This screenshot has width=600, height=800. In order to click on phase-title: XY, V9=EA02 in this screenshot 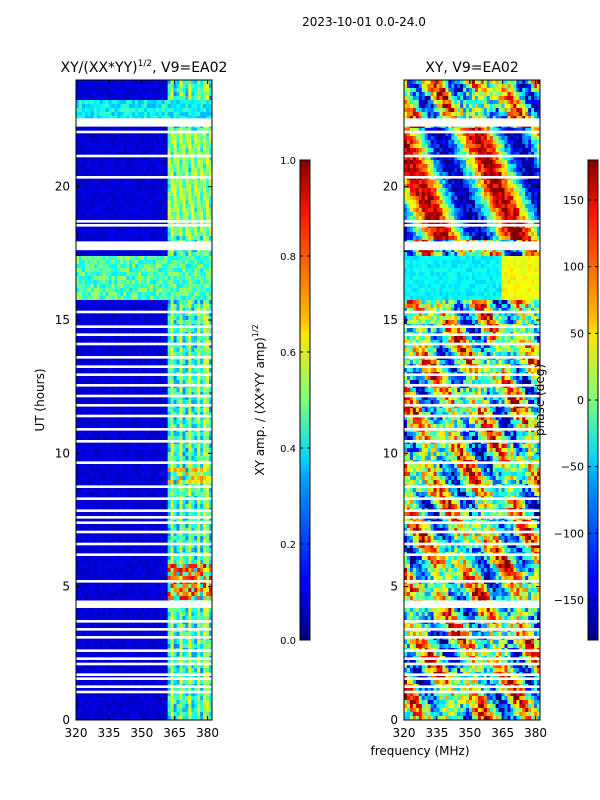, I will do `click(472, 68)`.